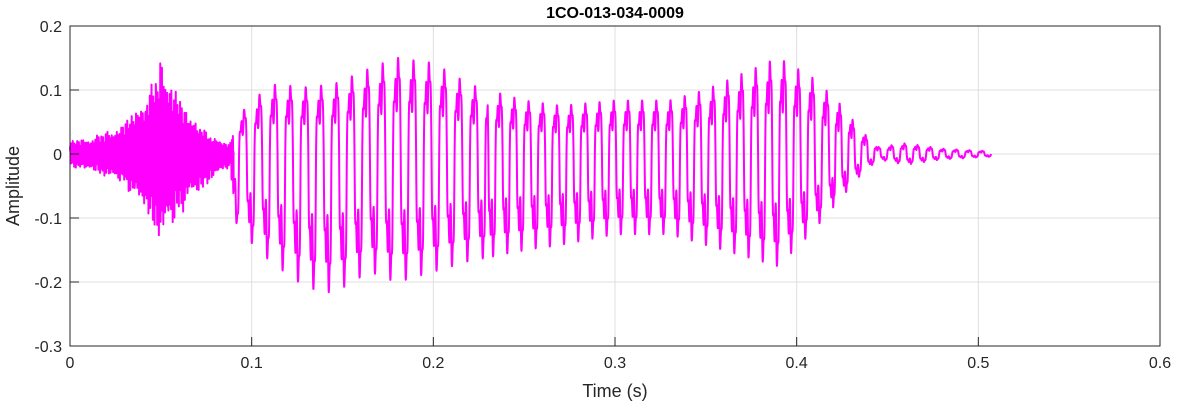 The width and height of the screenshot is (1177, 404). What do you see at coordinates (51, 91) in the screenshot?
I see `y-tick-label: 0.1` at bounding box center [51, 91].